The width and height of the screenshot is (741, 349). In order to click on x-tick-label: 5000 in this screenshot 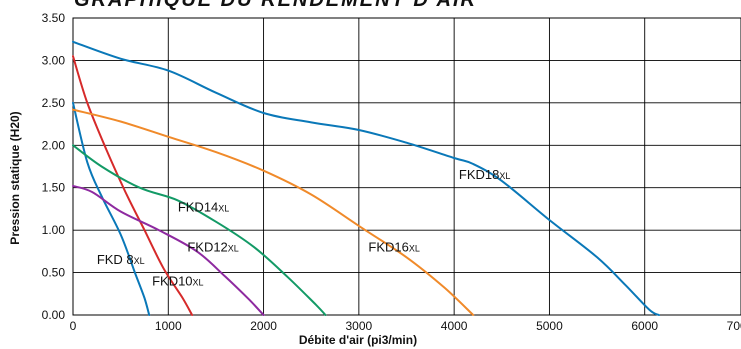, I will do `click(549, 326)`.